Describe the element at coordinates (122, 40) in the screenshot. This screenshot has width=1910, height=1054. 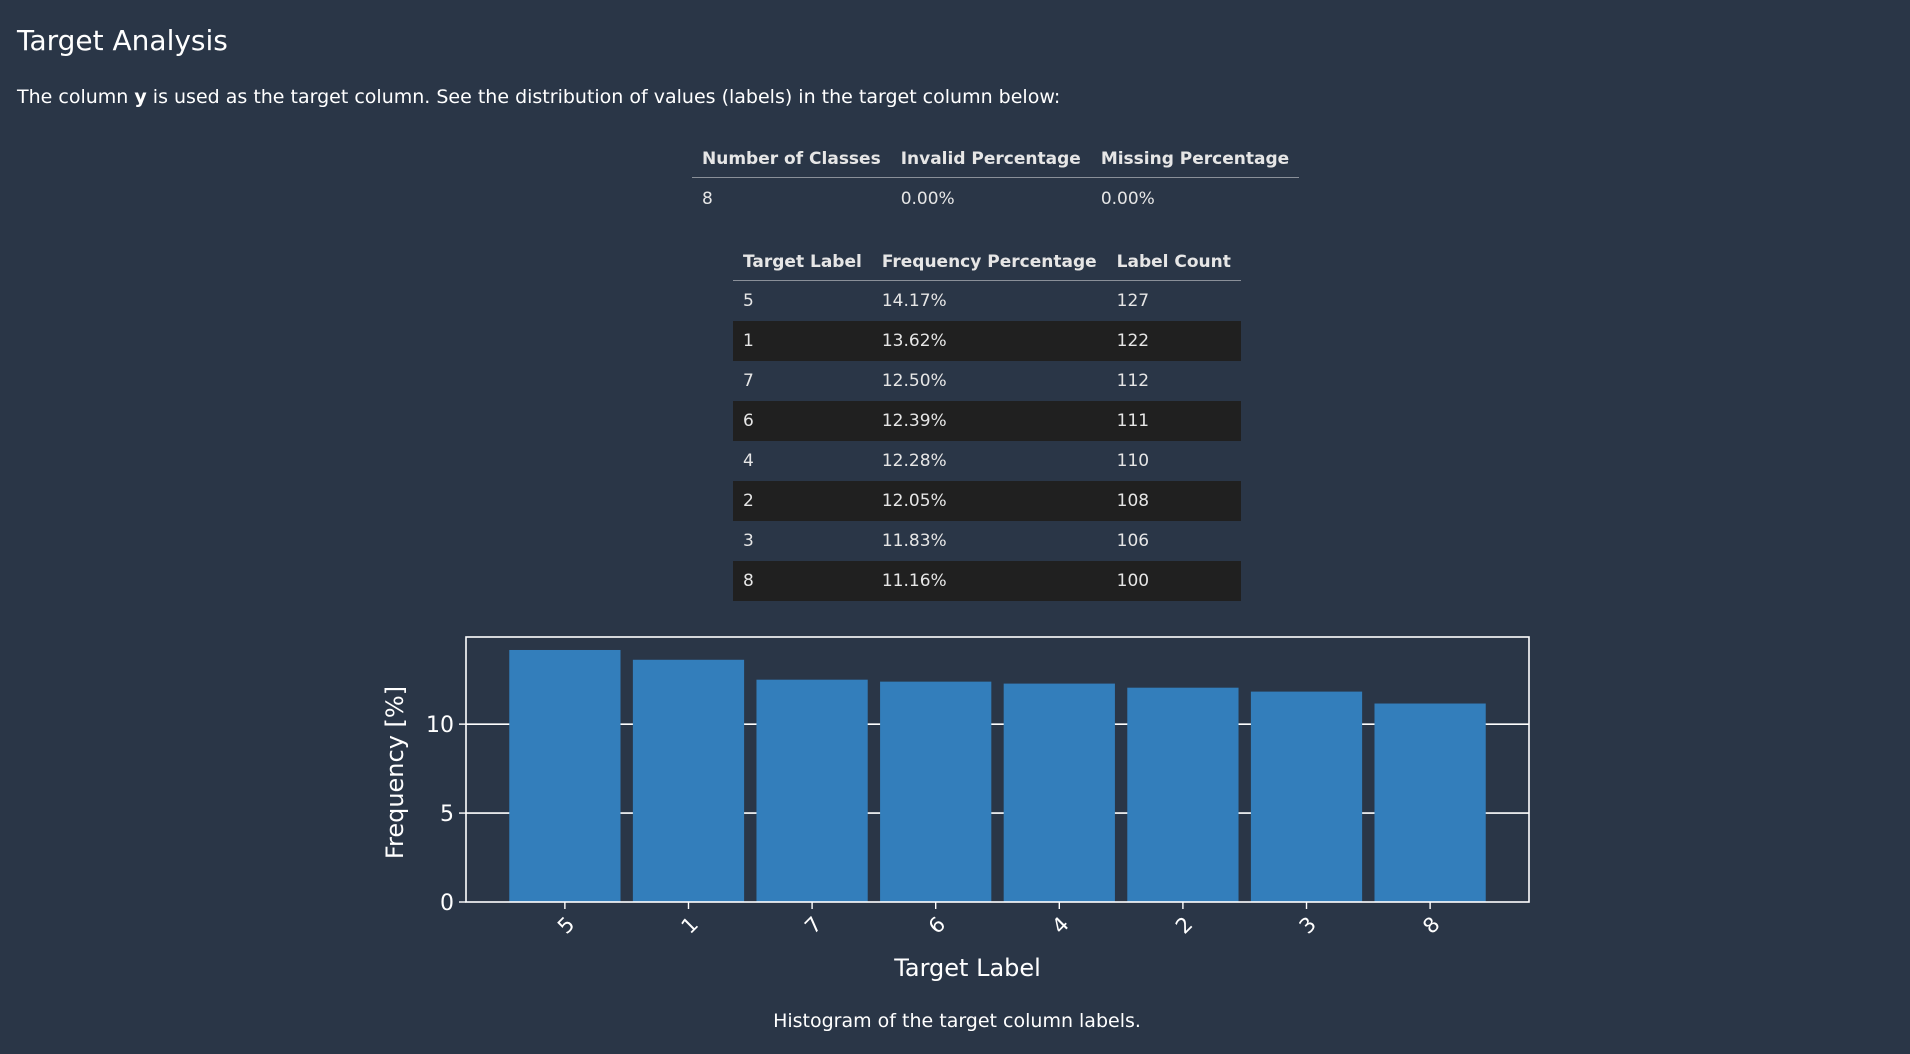
I see `page-title: Target Analysis` at that location.